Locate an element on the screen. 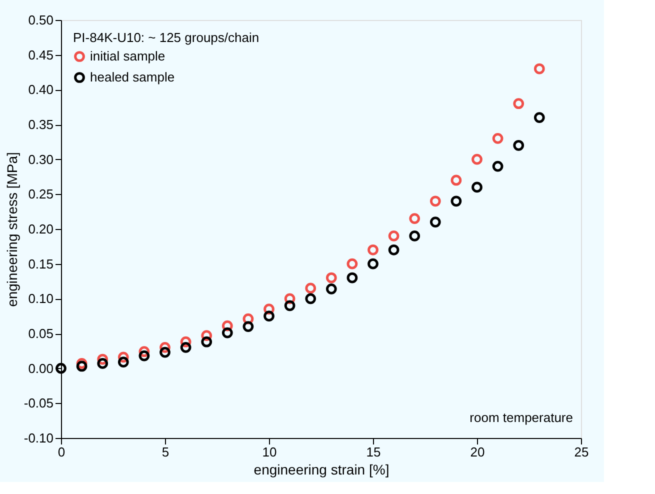 The height and width of the screenshot is (494, 655). y-tick-label: -0.10 is located at coordinates (39, 438).